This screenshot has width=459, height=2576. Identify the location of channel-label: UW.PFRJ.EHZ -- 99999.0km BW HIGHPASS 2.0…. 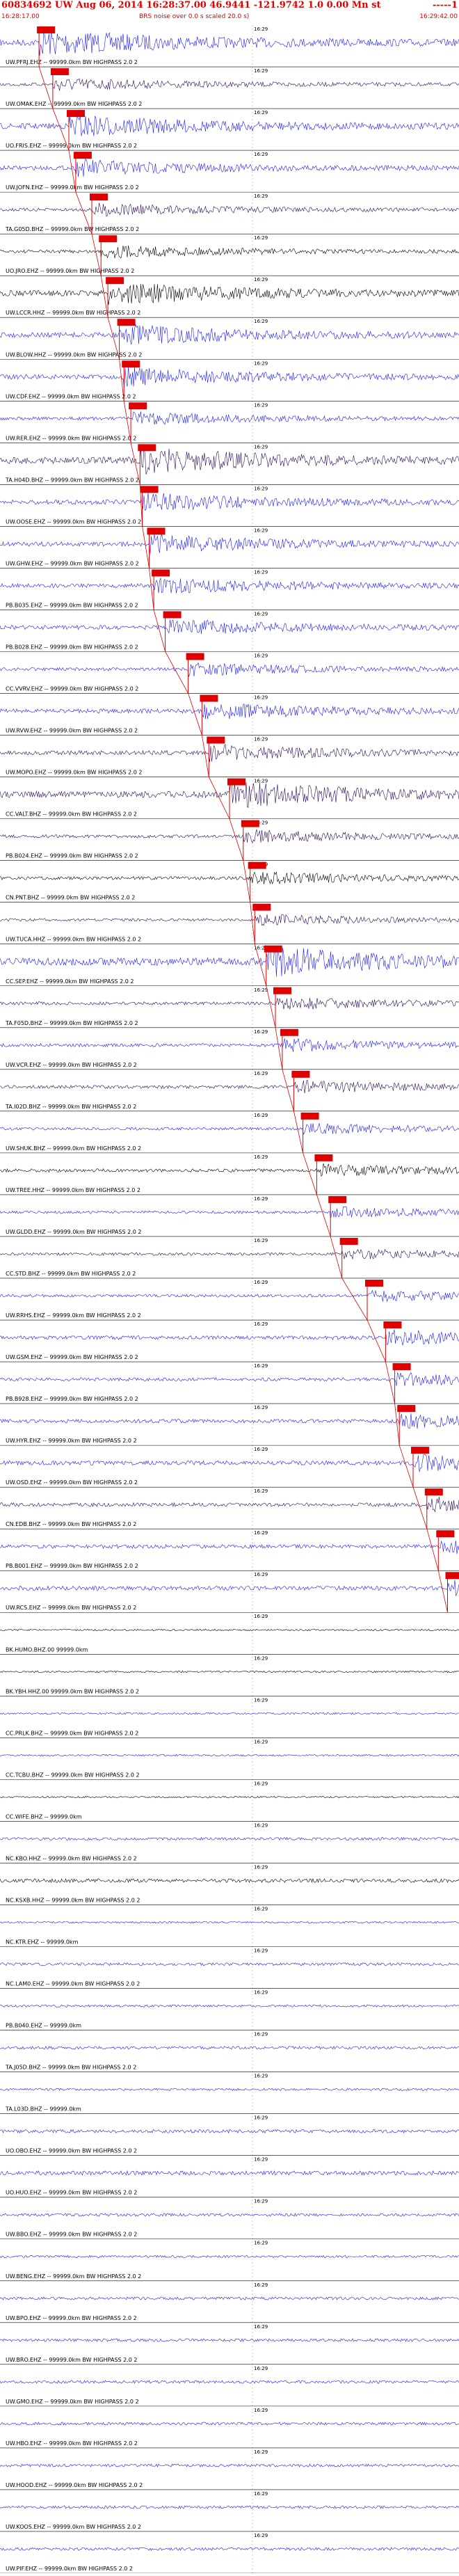
(72, 62).